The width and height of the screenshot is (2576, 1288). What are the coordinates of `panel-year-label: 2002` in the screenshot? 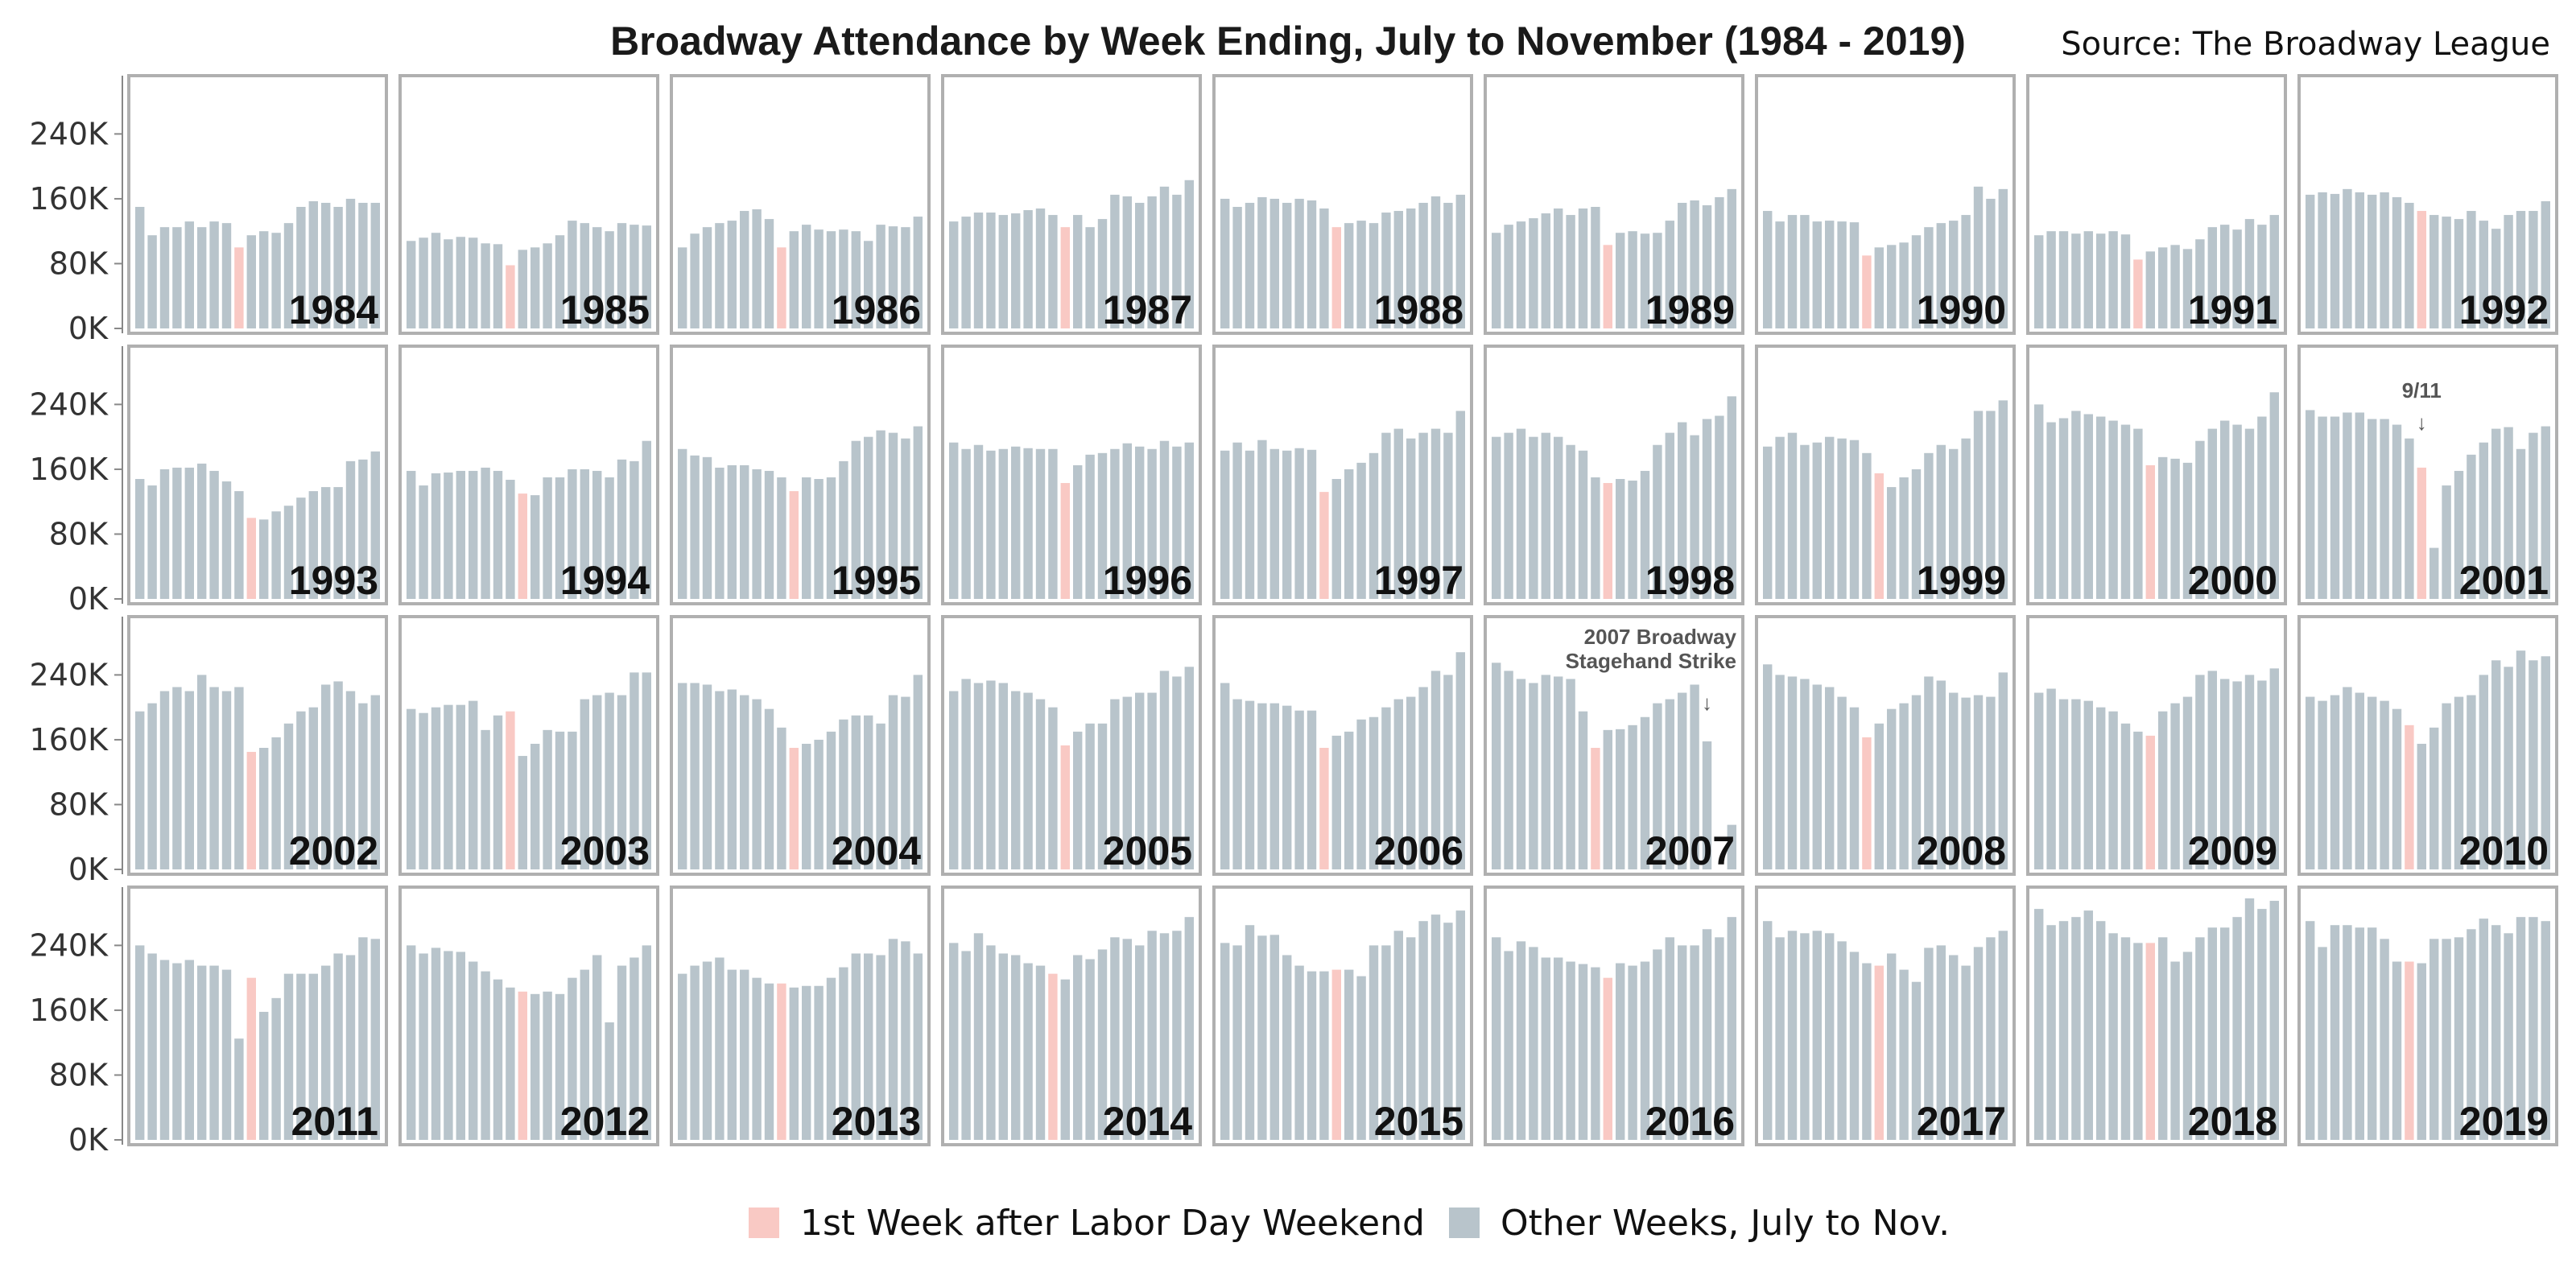 It's located at (333, 850).